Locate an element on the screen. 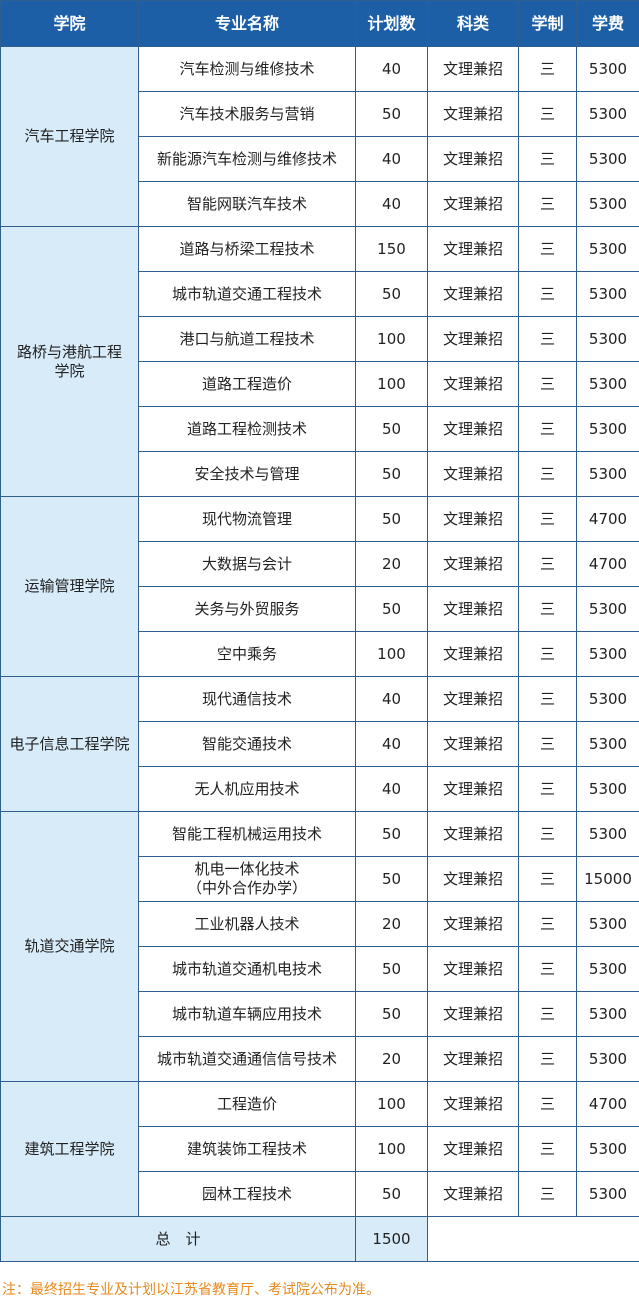 The height and width of the screenshot is (1301, 639). table-cell: 汽车技术服务与营销 is located at coordinates (247, 114).